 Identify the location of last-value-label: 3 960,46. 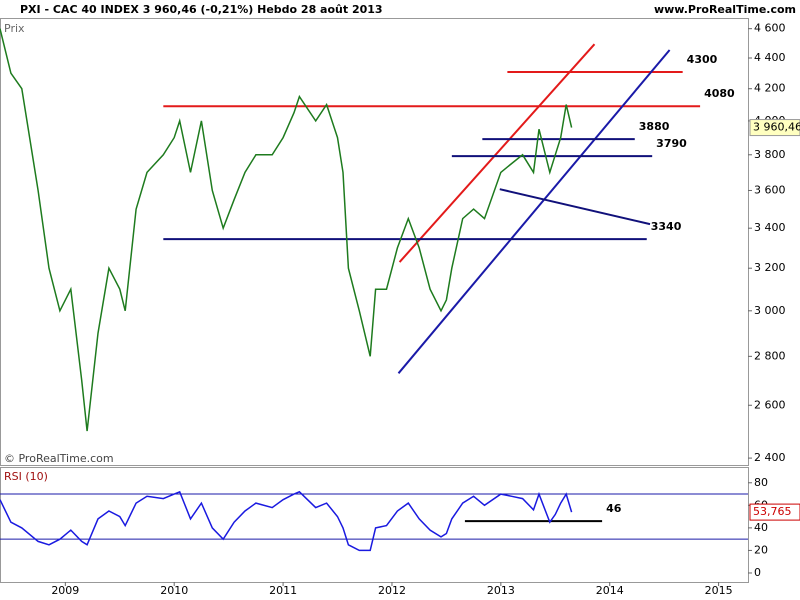
(776, 127).